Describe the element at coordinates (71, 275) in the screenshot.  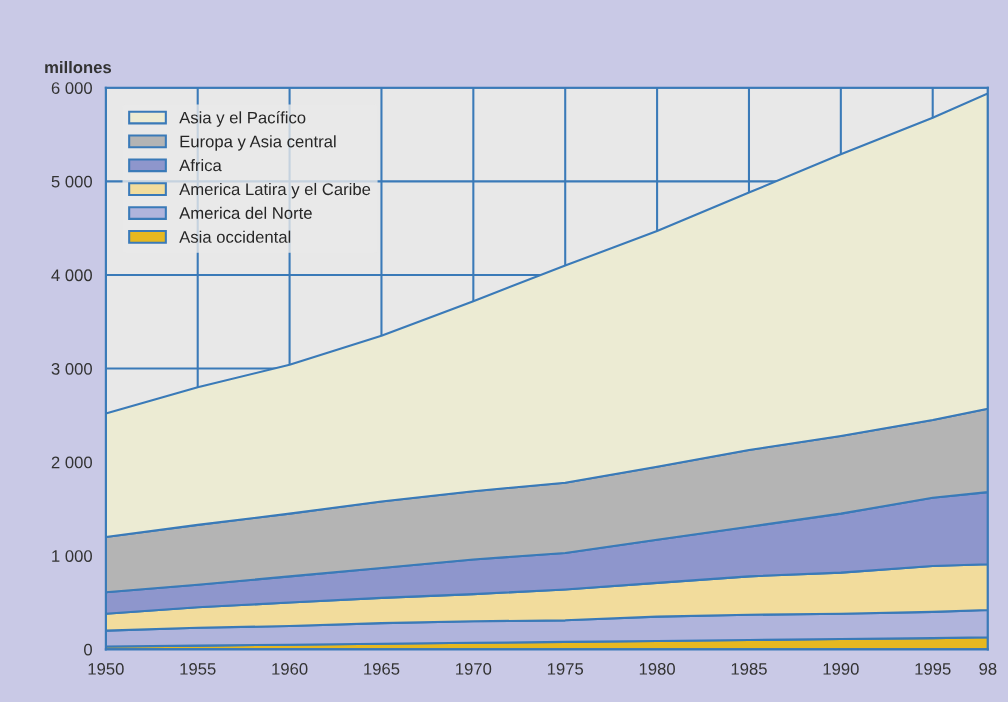
I see `y-tick-label: 4 000` at that location.